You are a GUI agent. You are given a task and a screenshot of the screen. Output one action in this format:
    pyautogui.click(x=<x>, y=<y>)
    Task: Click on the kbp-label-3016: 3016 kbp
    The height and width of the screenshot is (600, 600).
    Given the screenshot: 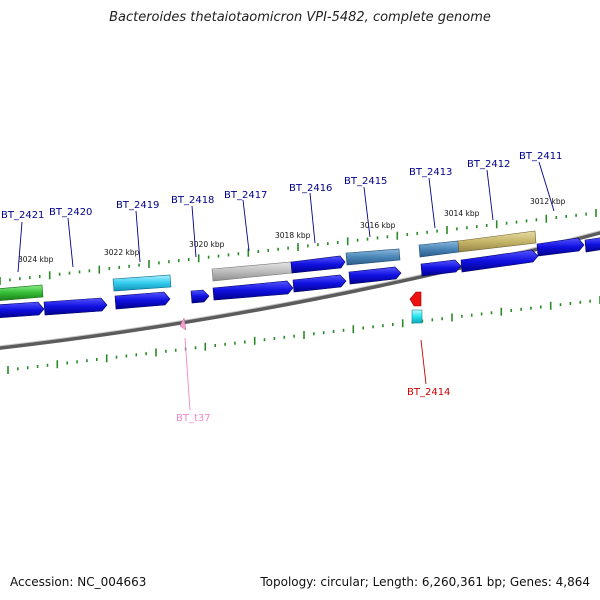 What is the action you would take?
    pyautogui.click(x=378, y=225)
    